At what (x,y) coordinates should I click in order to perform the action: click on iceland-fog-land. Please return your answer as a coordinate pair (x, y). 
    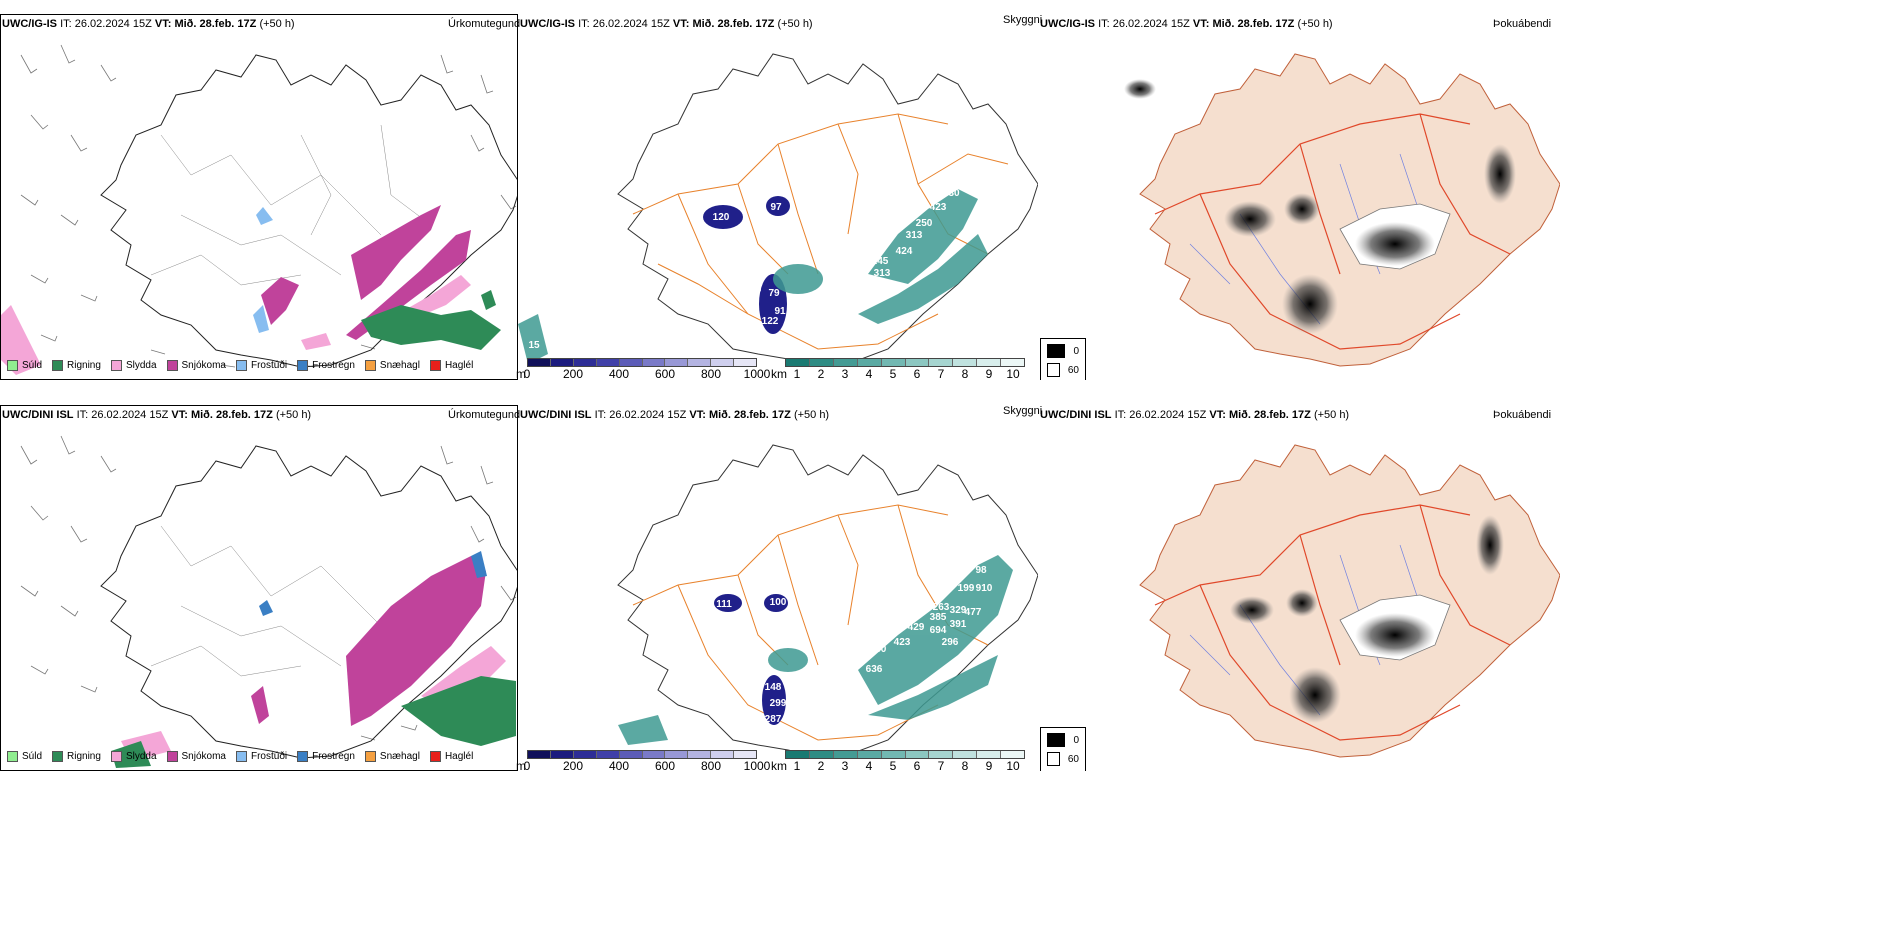
    Looking at the image, I should click on (1349, 601).